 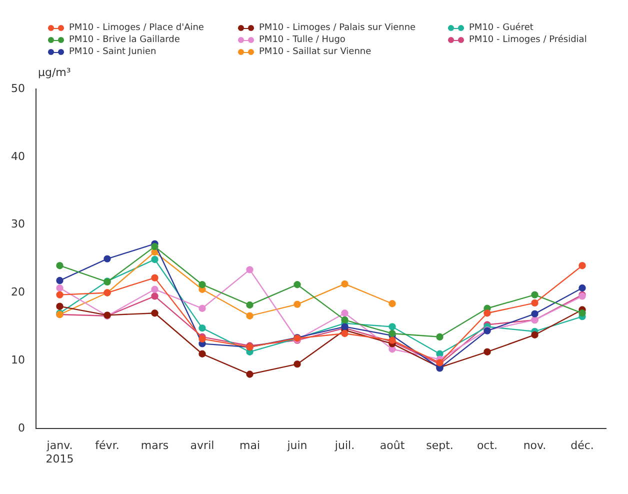 I want to click on x-tick-label: nov., so click(x=534, y=445).